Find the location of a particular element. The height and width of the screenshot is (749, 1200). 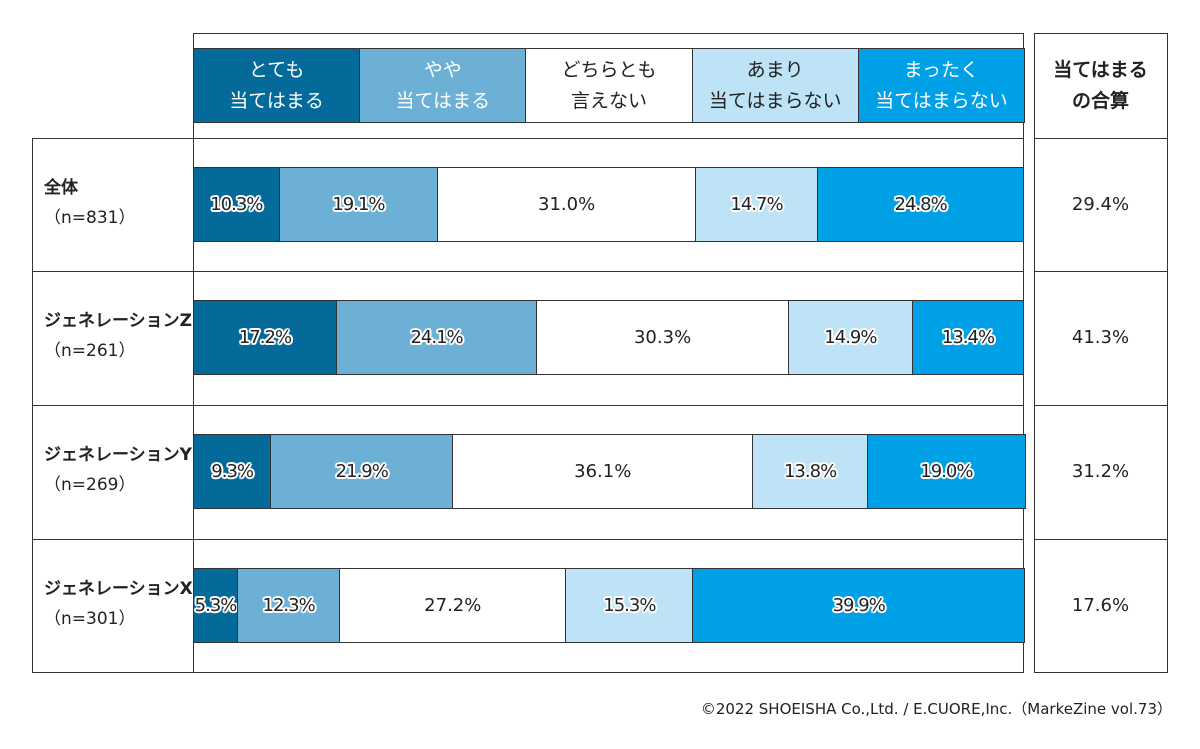

bar-value-label: 12.3% is located at coordinates (289, 605).